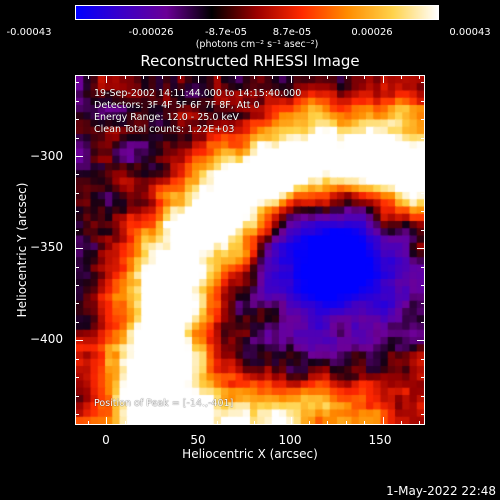  Describe the element at coordinates (441, 491) in the screenshot. I see `date-stamp: 1-May-2022 22:48` at that location.